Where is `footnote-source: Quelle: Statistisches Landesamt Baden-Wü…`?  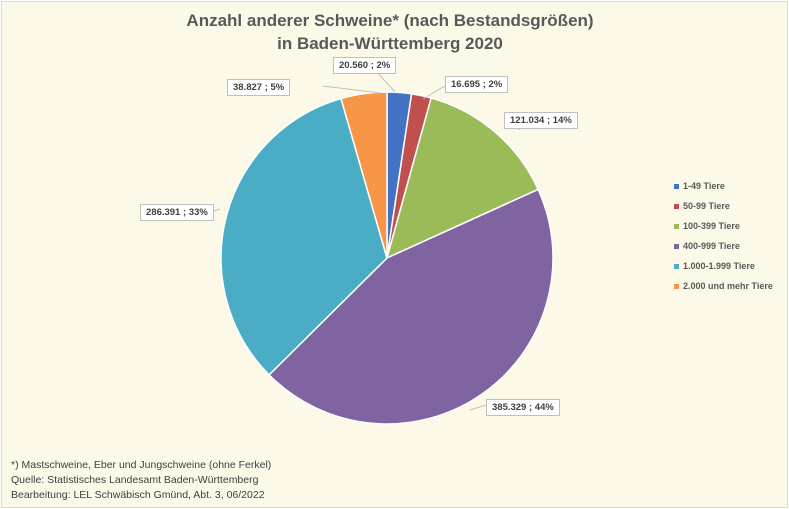 footnote-source: Quelle: Statistisches Landesamt Baden-Wü… is located at coordinates (135, 480).